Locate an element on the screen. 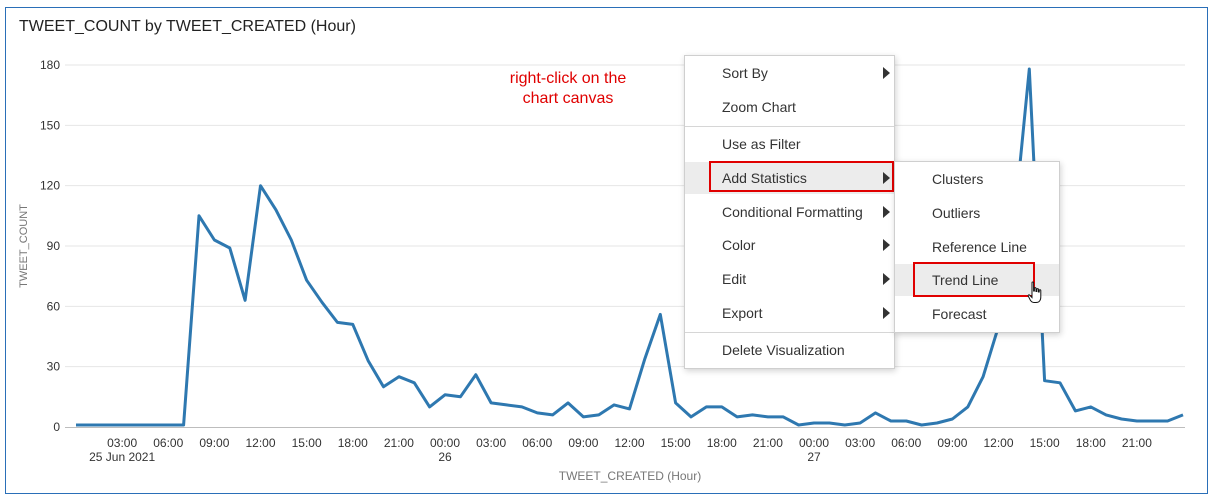 The height and width of the screenshot is (502, 1215). y-tick-label: 0 is located at coordinates (56, 427).